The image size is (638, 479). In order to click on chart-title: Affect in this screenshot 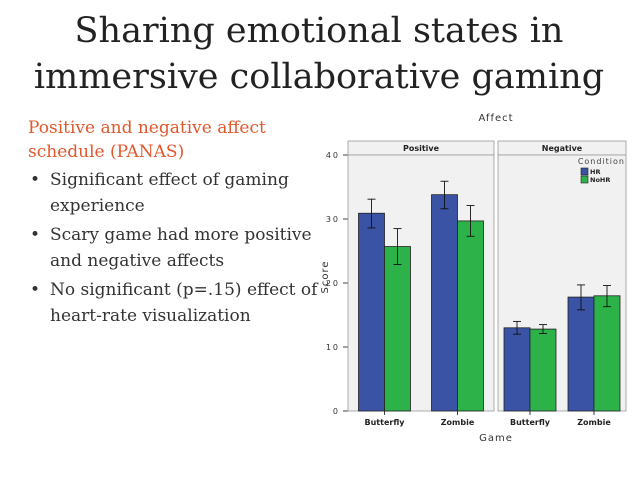, I will do `click(495, 118)`.